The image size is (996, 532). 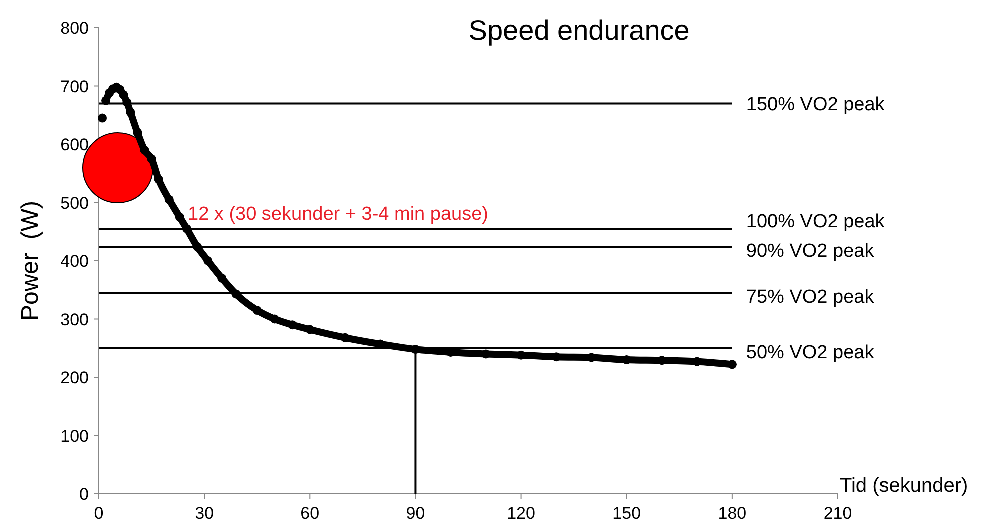 I want to click on y-tick-label: 100, so click(x=74, y=436).